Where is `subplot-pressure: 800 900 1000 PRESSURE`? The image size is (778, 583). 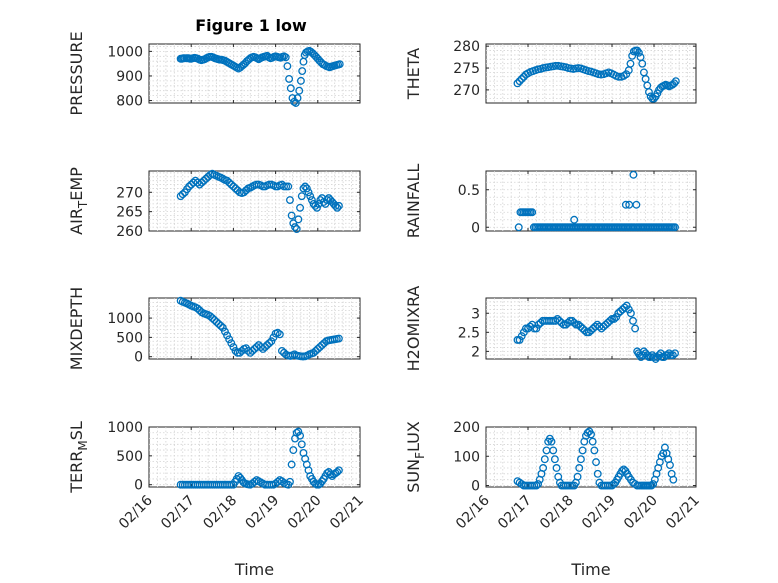 subplot-pressure: 800 900 1000 PRESSURE is located at coordinates (214, 73).